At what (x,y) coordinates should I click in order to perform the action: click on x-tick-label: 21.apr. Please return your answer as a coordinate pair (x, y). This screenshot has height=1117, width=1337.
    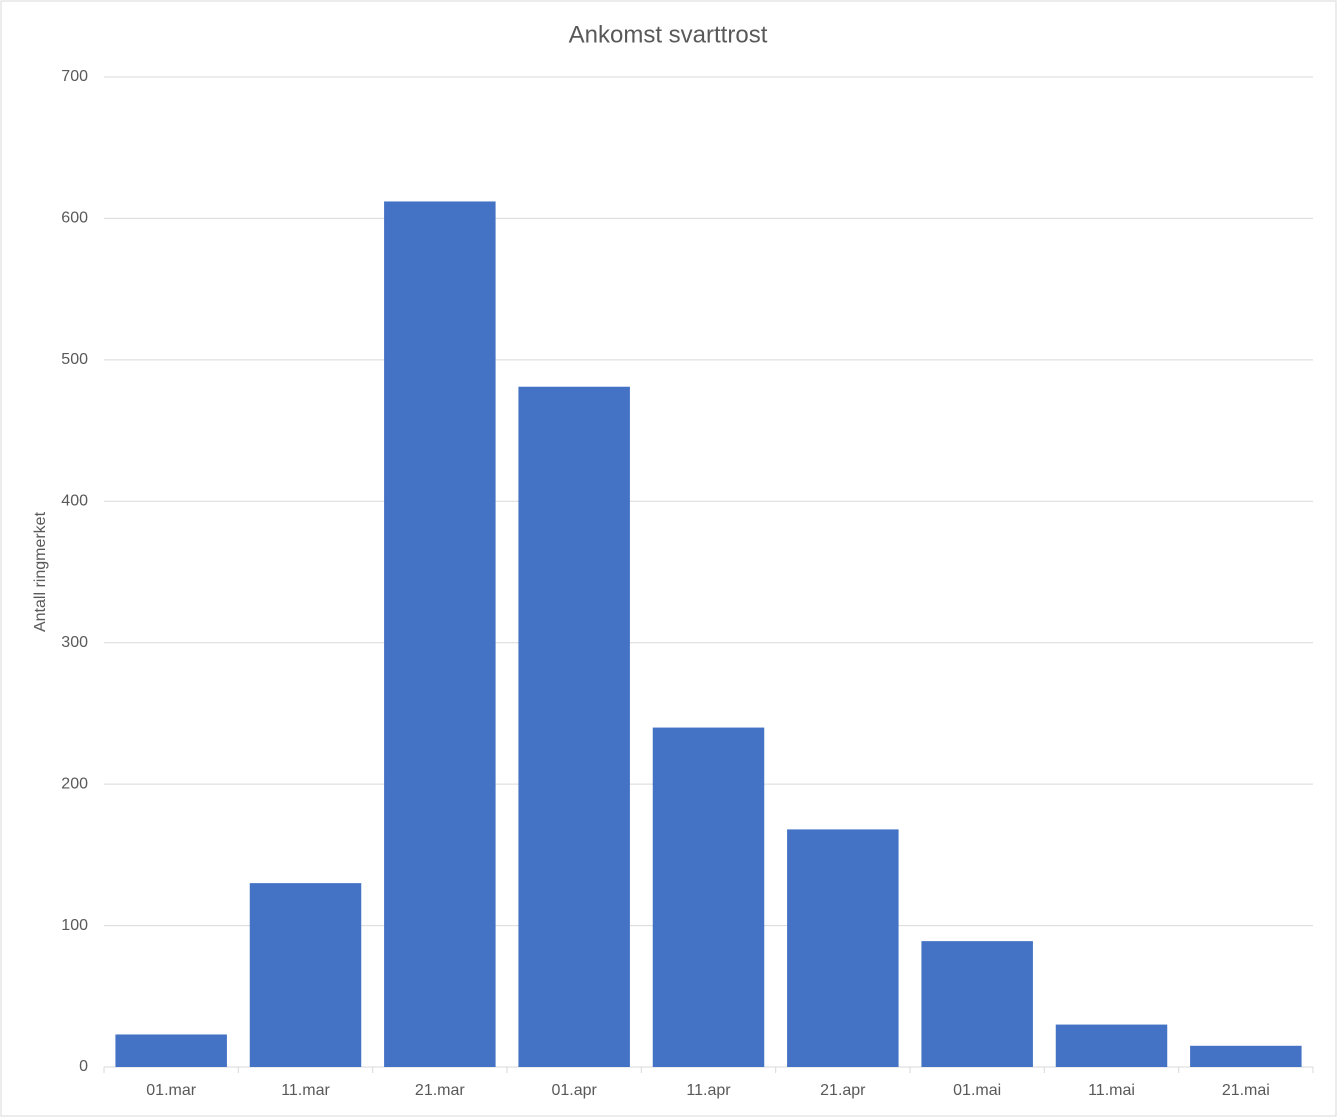
    Looking at the image, I should click on (843, 1090).